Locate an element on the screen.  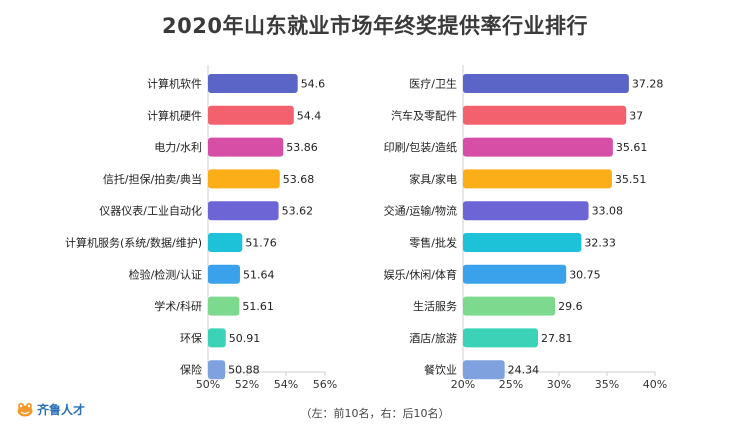
category-label: 检验/检测/认证 is located at coordinates (165, 274).